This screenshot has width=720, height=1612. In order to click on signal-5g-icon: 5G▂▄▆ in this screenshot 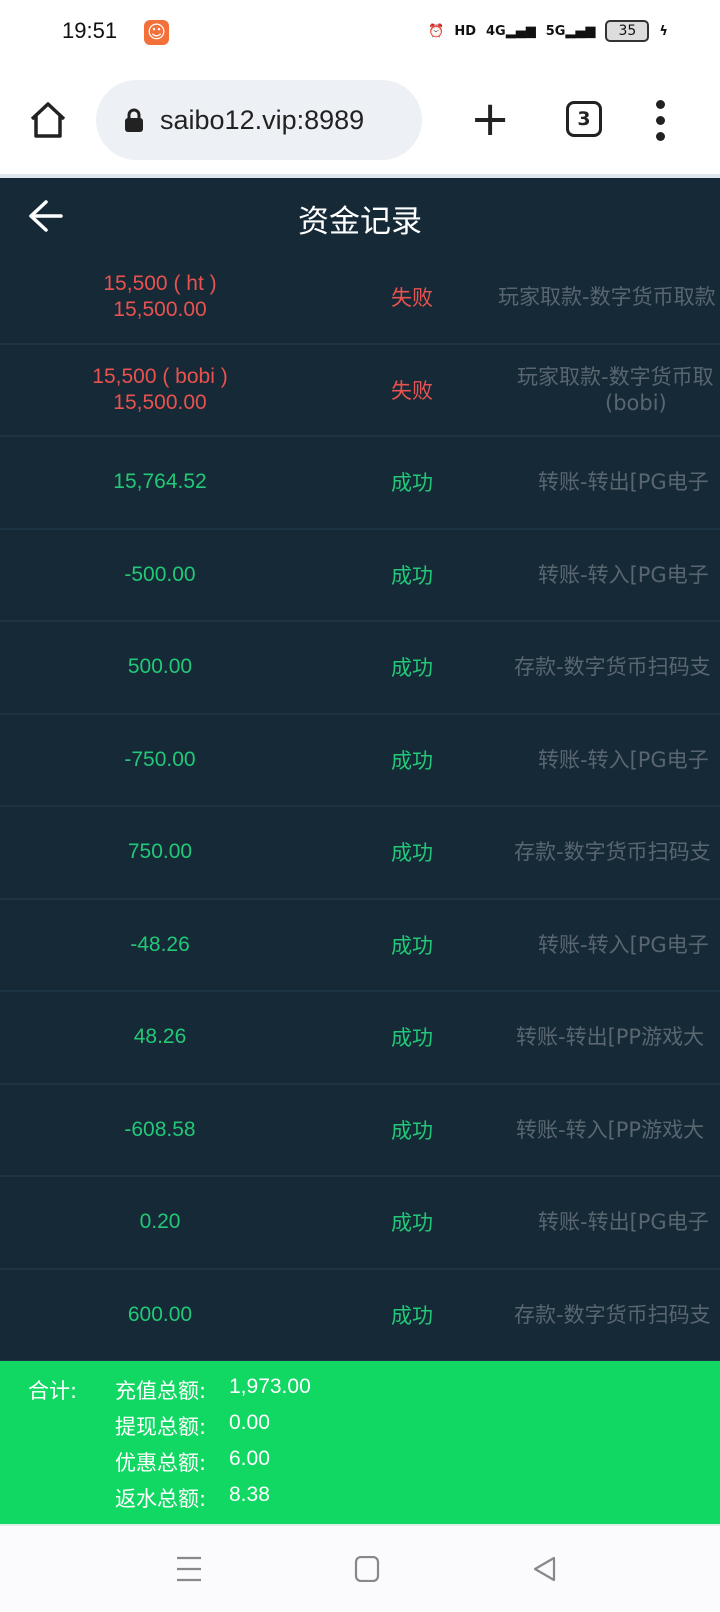, I will do `click(570, 31)`.